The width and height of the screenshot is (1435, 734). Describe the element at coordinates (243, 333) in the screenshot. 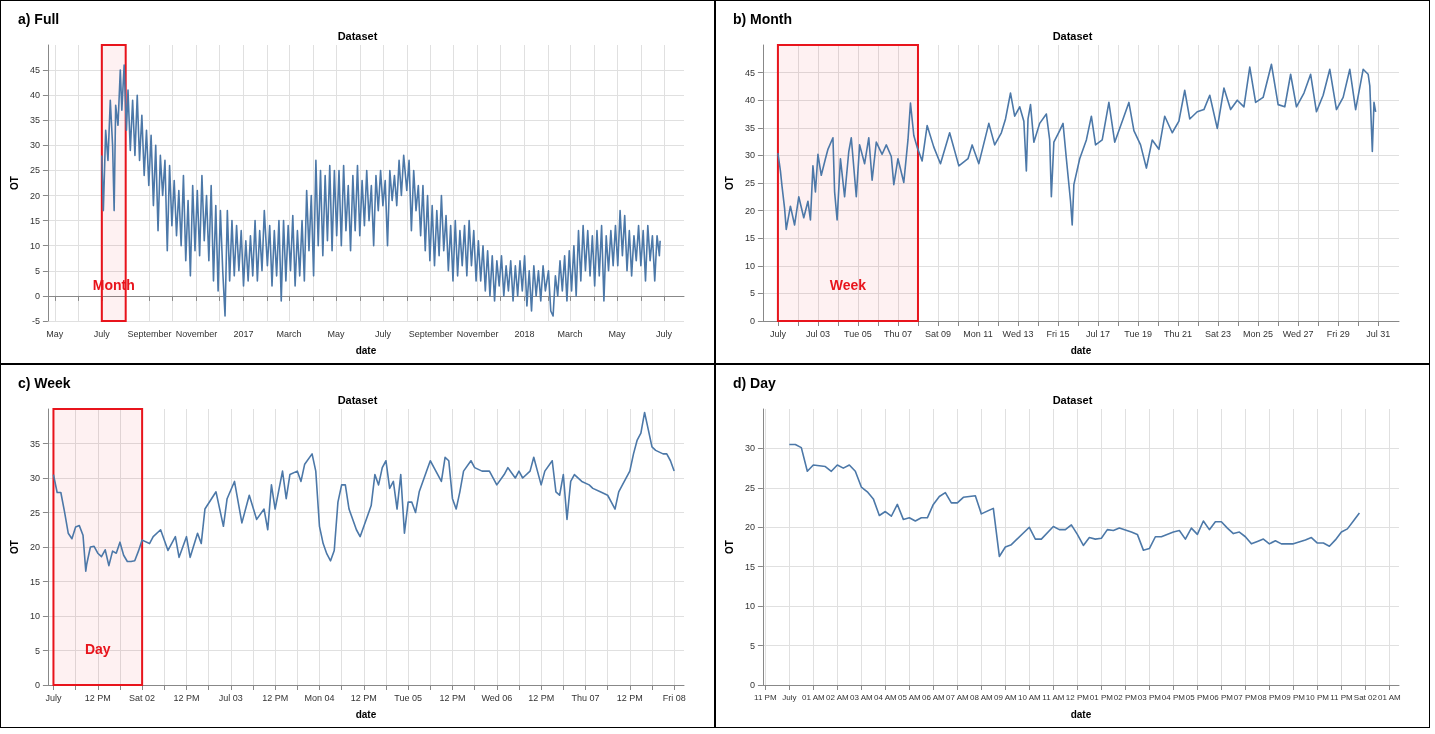

I see `x-tick-label: 2017` at that location.